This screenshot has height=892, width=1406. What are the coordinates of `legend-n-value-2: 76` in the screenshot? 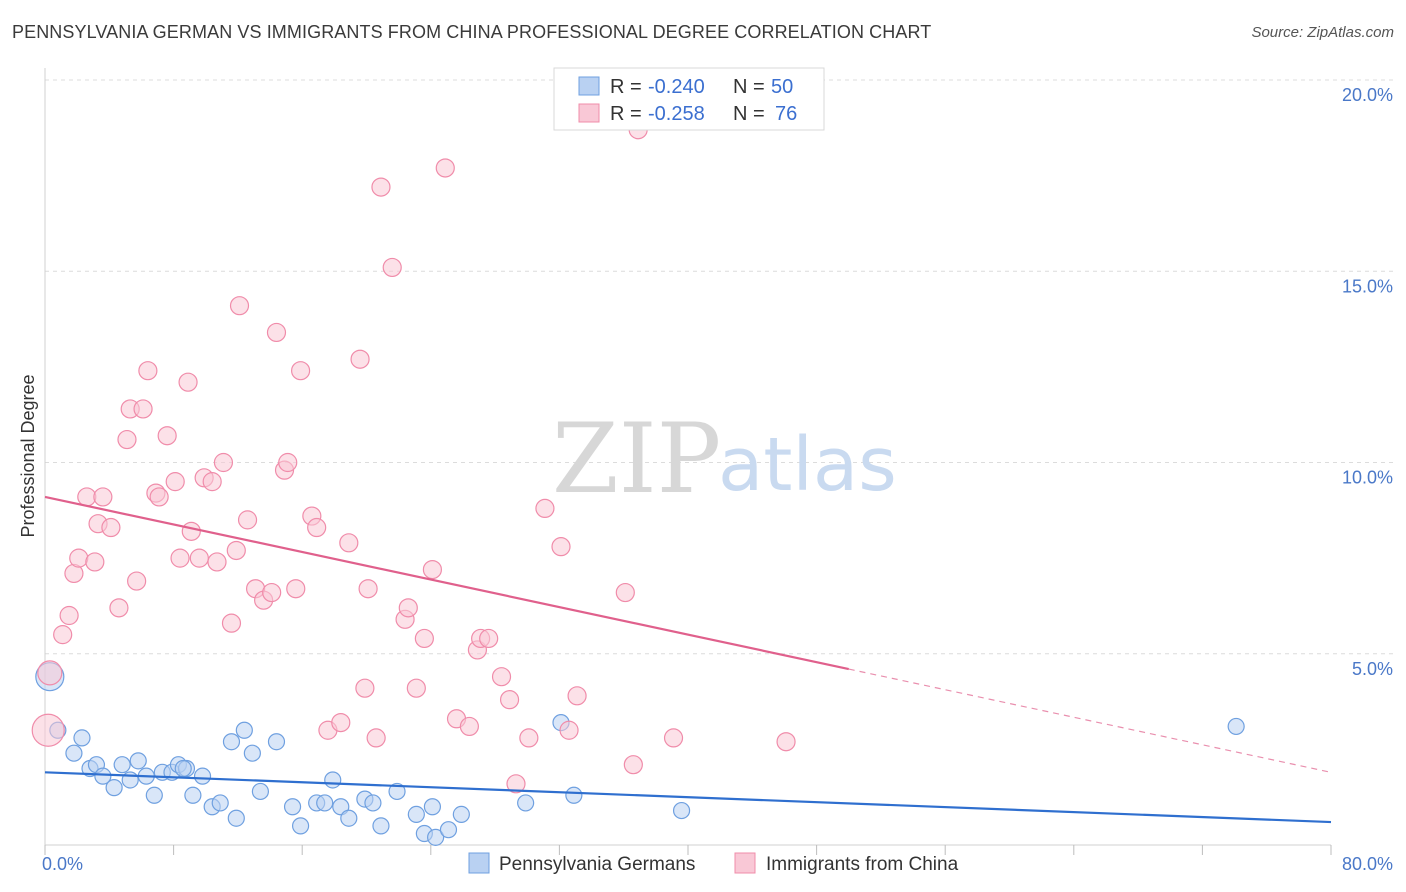 It's located at (786, 114).